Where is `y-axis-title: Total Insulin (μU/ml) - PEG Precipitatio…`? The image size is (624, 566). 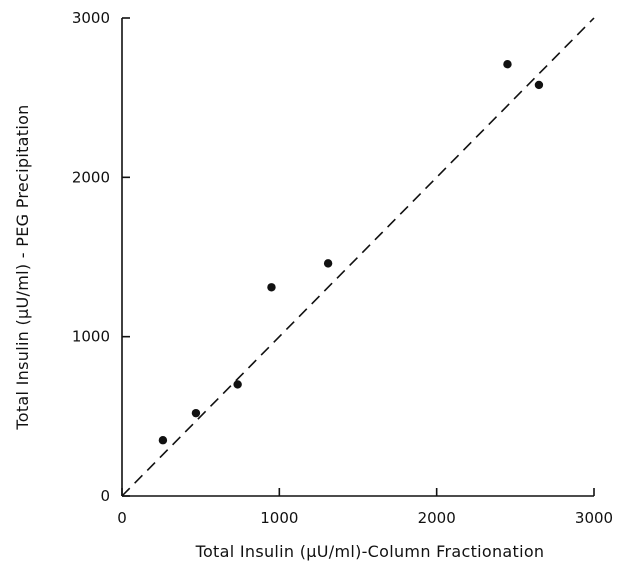
y-axis-title: Total Insulin (μU/ml) - PEG Precipitatio… is located at coordinates (22, 267).